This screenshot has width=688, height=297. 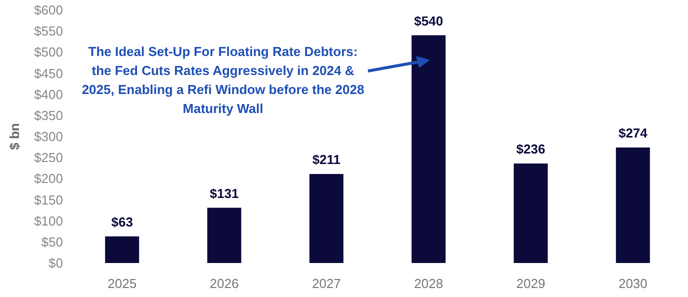 What do you see at coordinates (14, 136) in the screenshot?
I see `y-axis-title: $ bn` at bounding box center [14, 136].